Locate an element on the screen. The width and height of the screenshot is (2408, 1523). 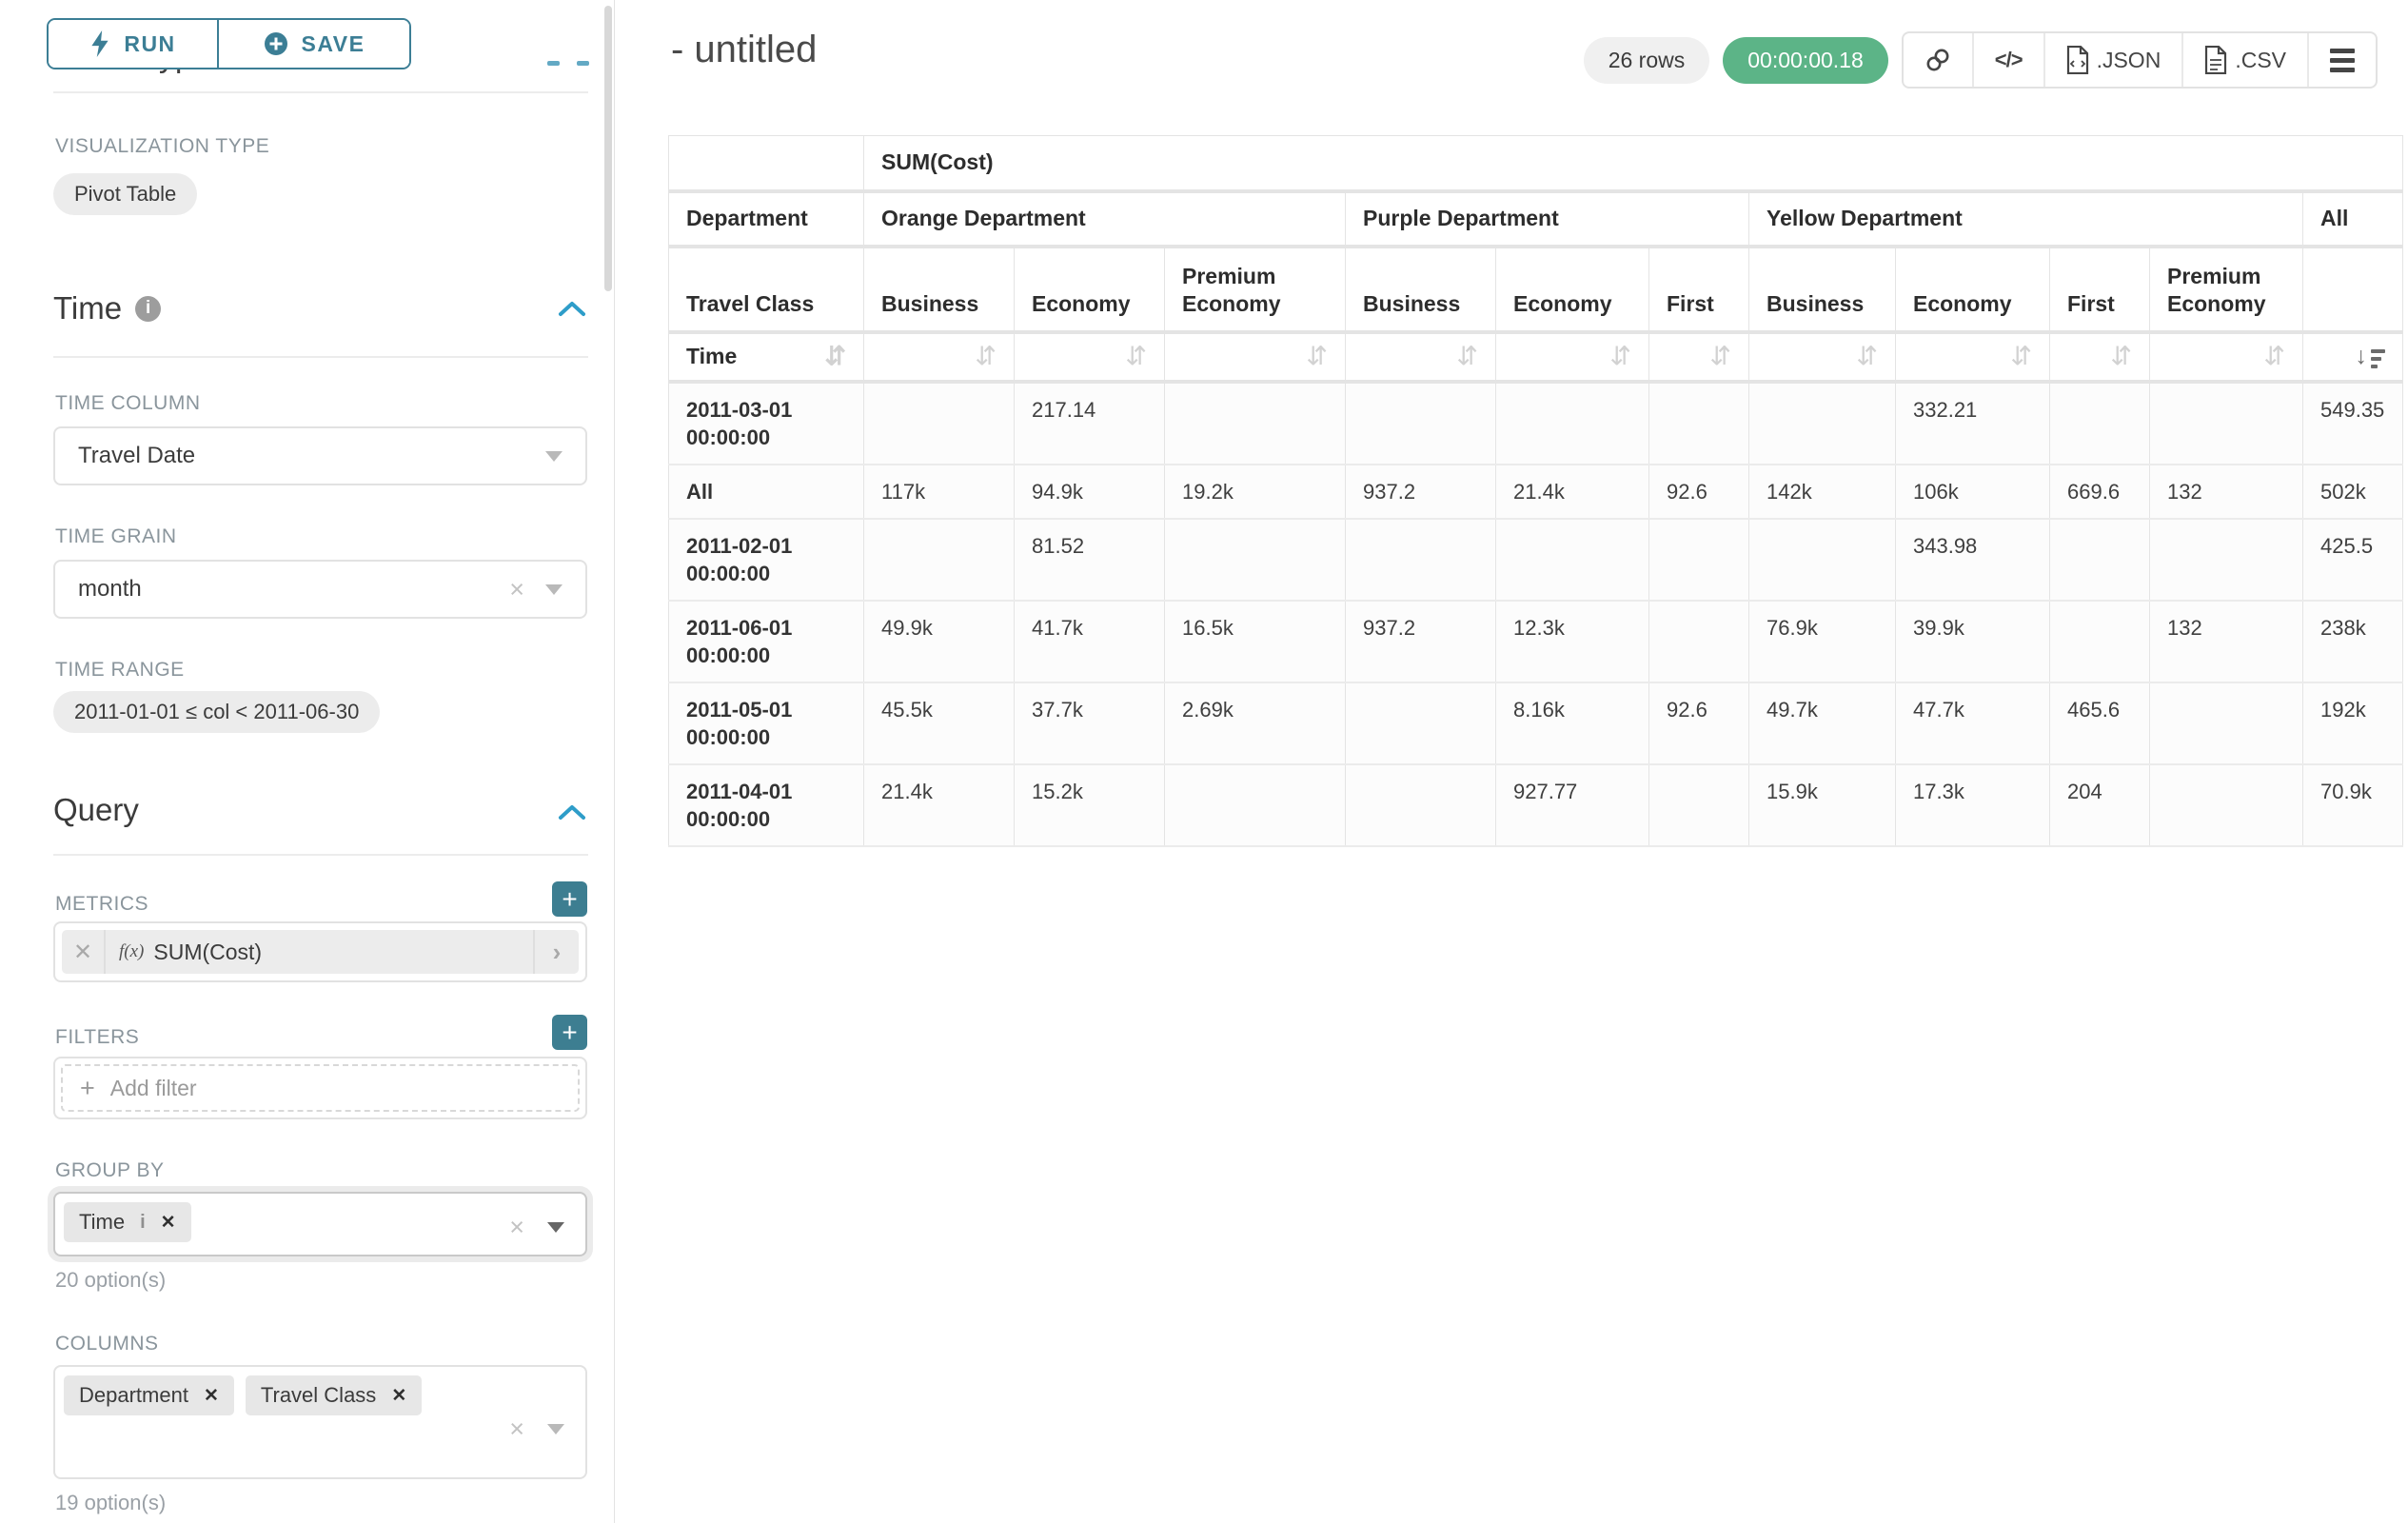
save-button: SAVE is located at coordinates (314, 44).